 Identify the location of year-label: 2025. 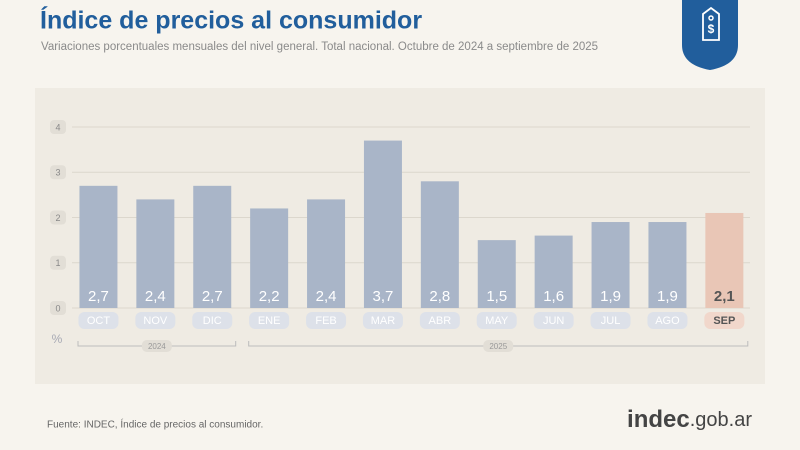
(498, 346).